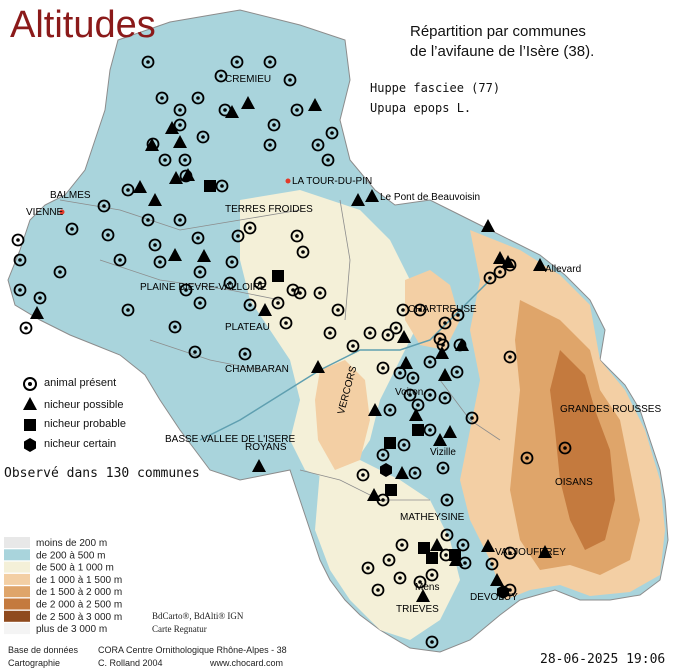 This screenshot has height=672, width=676. I want to click on vercors-high-area, so click(342, 415).